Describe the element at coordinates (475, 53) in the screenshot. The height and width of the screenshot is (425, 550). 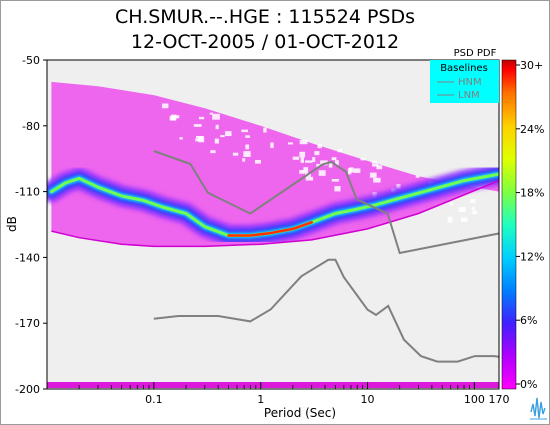
I see `colorbar-title: PSD PDF` at that location.